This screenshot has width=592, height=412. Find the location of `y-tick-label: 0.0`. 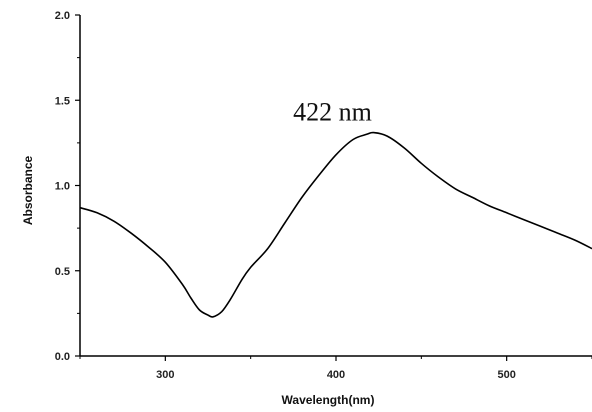

y-tick-label: 0.0 is located at coordinates (62, 357).